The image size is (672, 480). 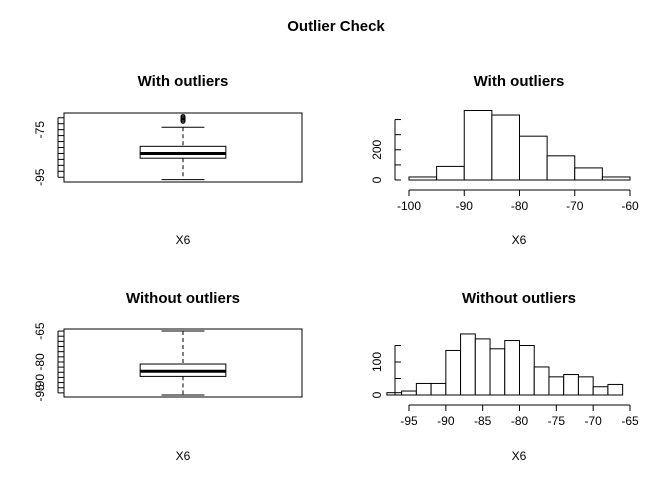 I want to click on y-tick-label: -90, so click(x=40, y=383).